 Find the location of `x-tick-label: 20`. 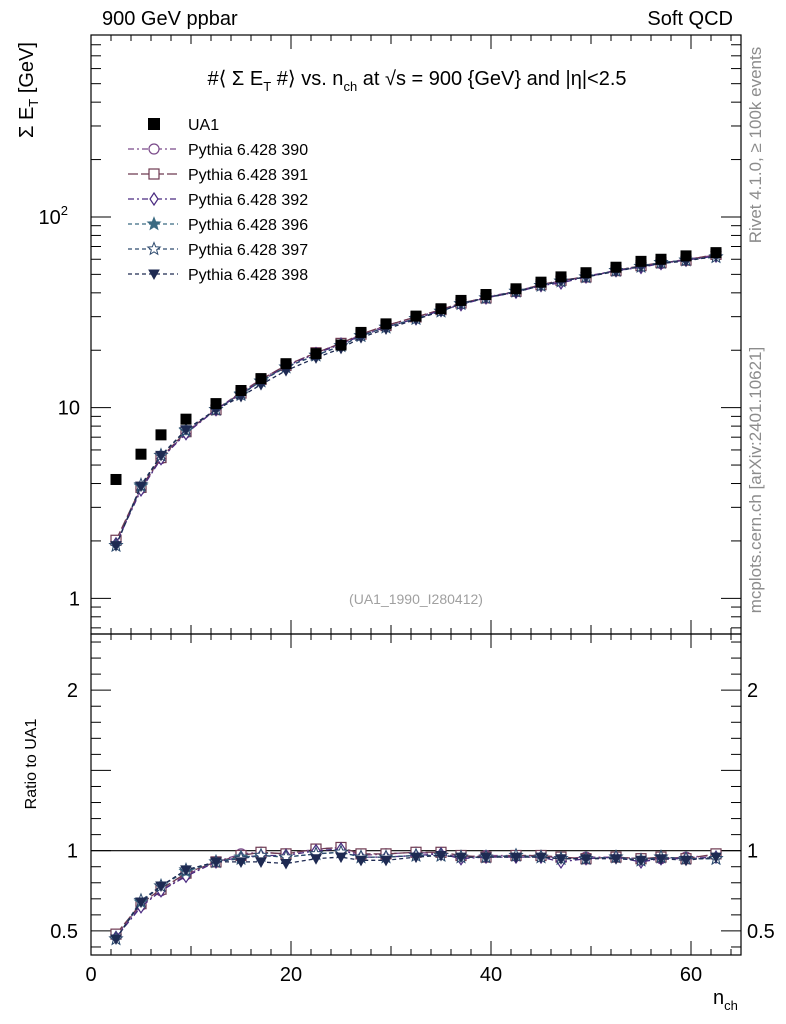

x-tick-label: 20 is located at coordinates (291, 975).